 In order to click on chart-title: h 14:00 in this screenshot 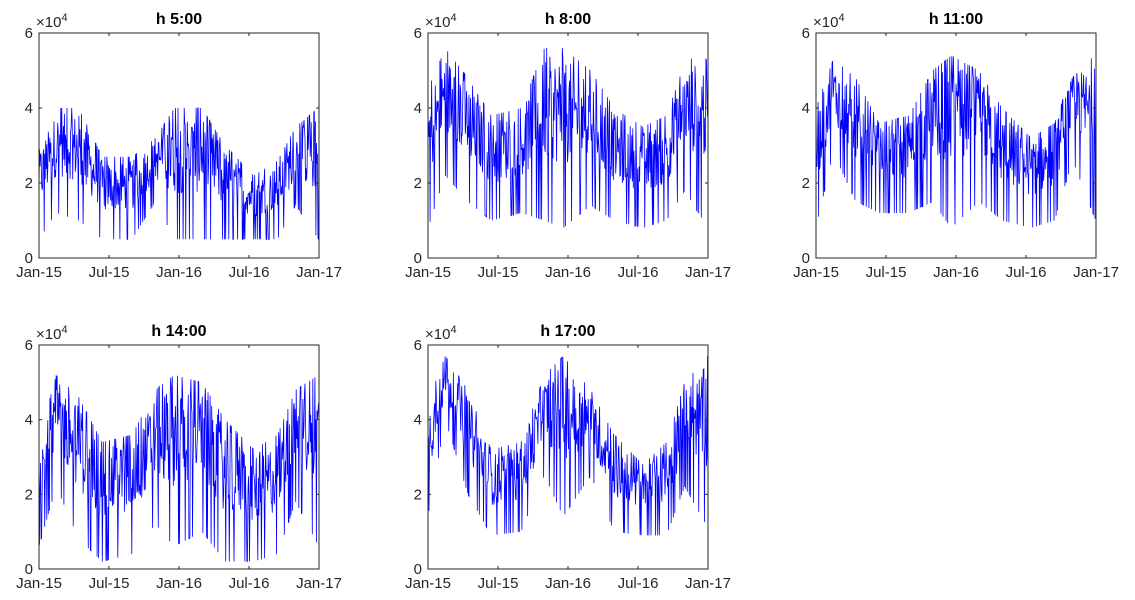, I will do `click(178, 331)`.